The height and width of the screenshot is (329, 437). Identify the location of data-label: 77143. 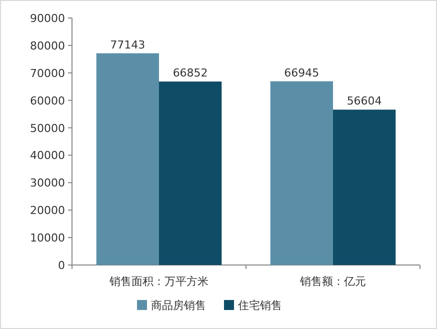
(128, 45).